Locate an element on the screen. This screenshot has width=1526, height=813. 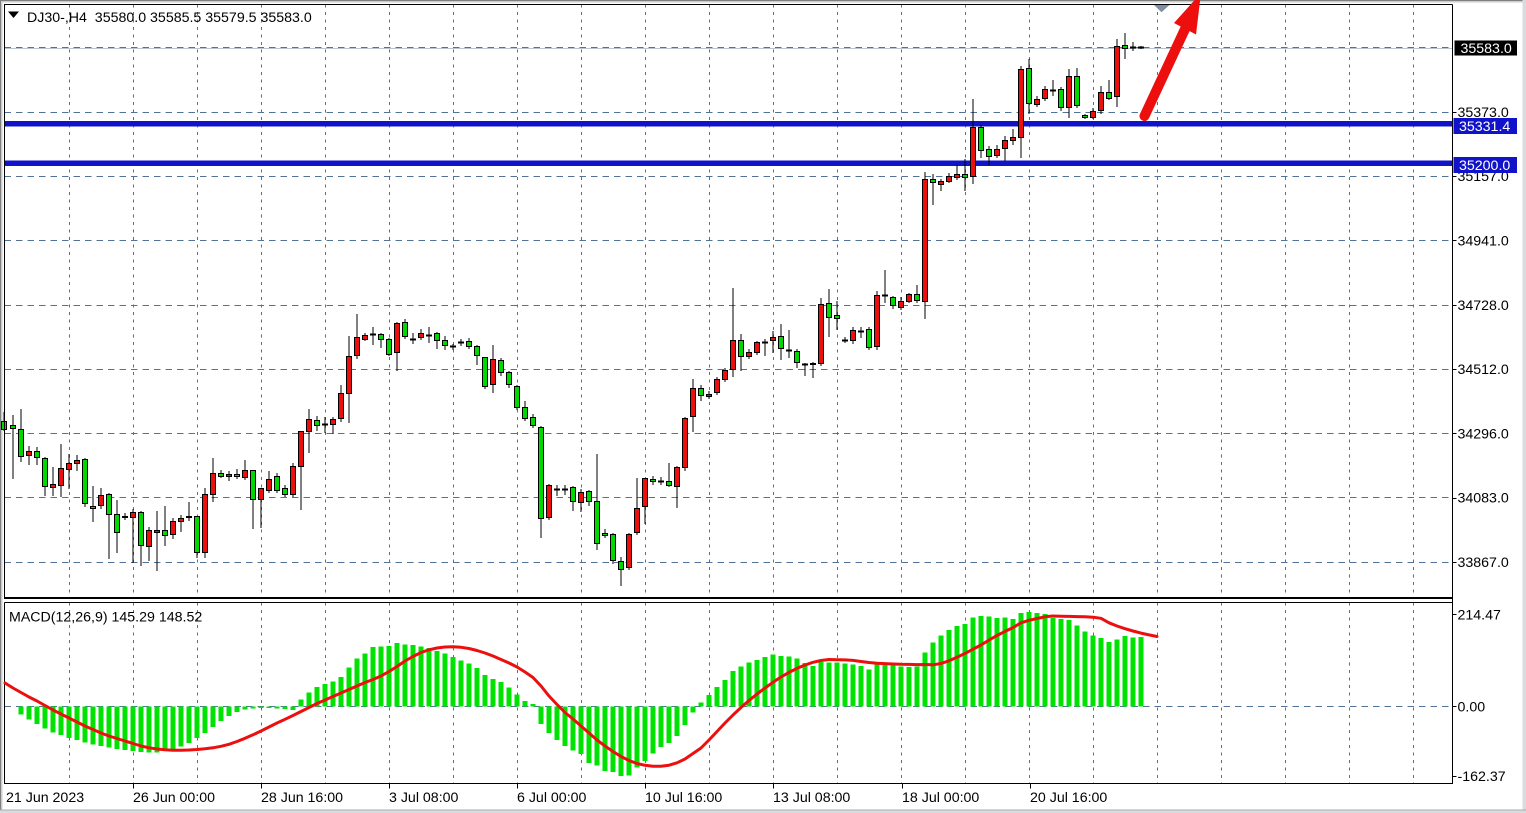
svg-text: 35157.0 is located at coordinates (1483, 177).